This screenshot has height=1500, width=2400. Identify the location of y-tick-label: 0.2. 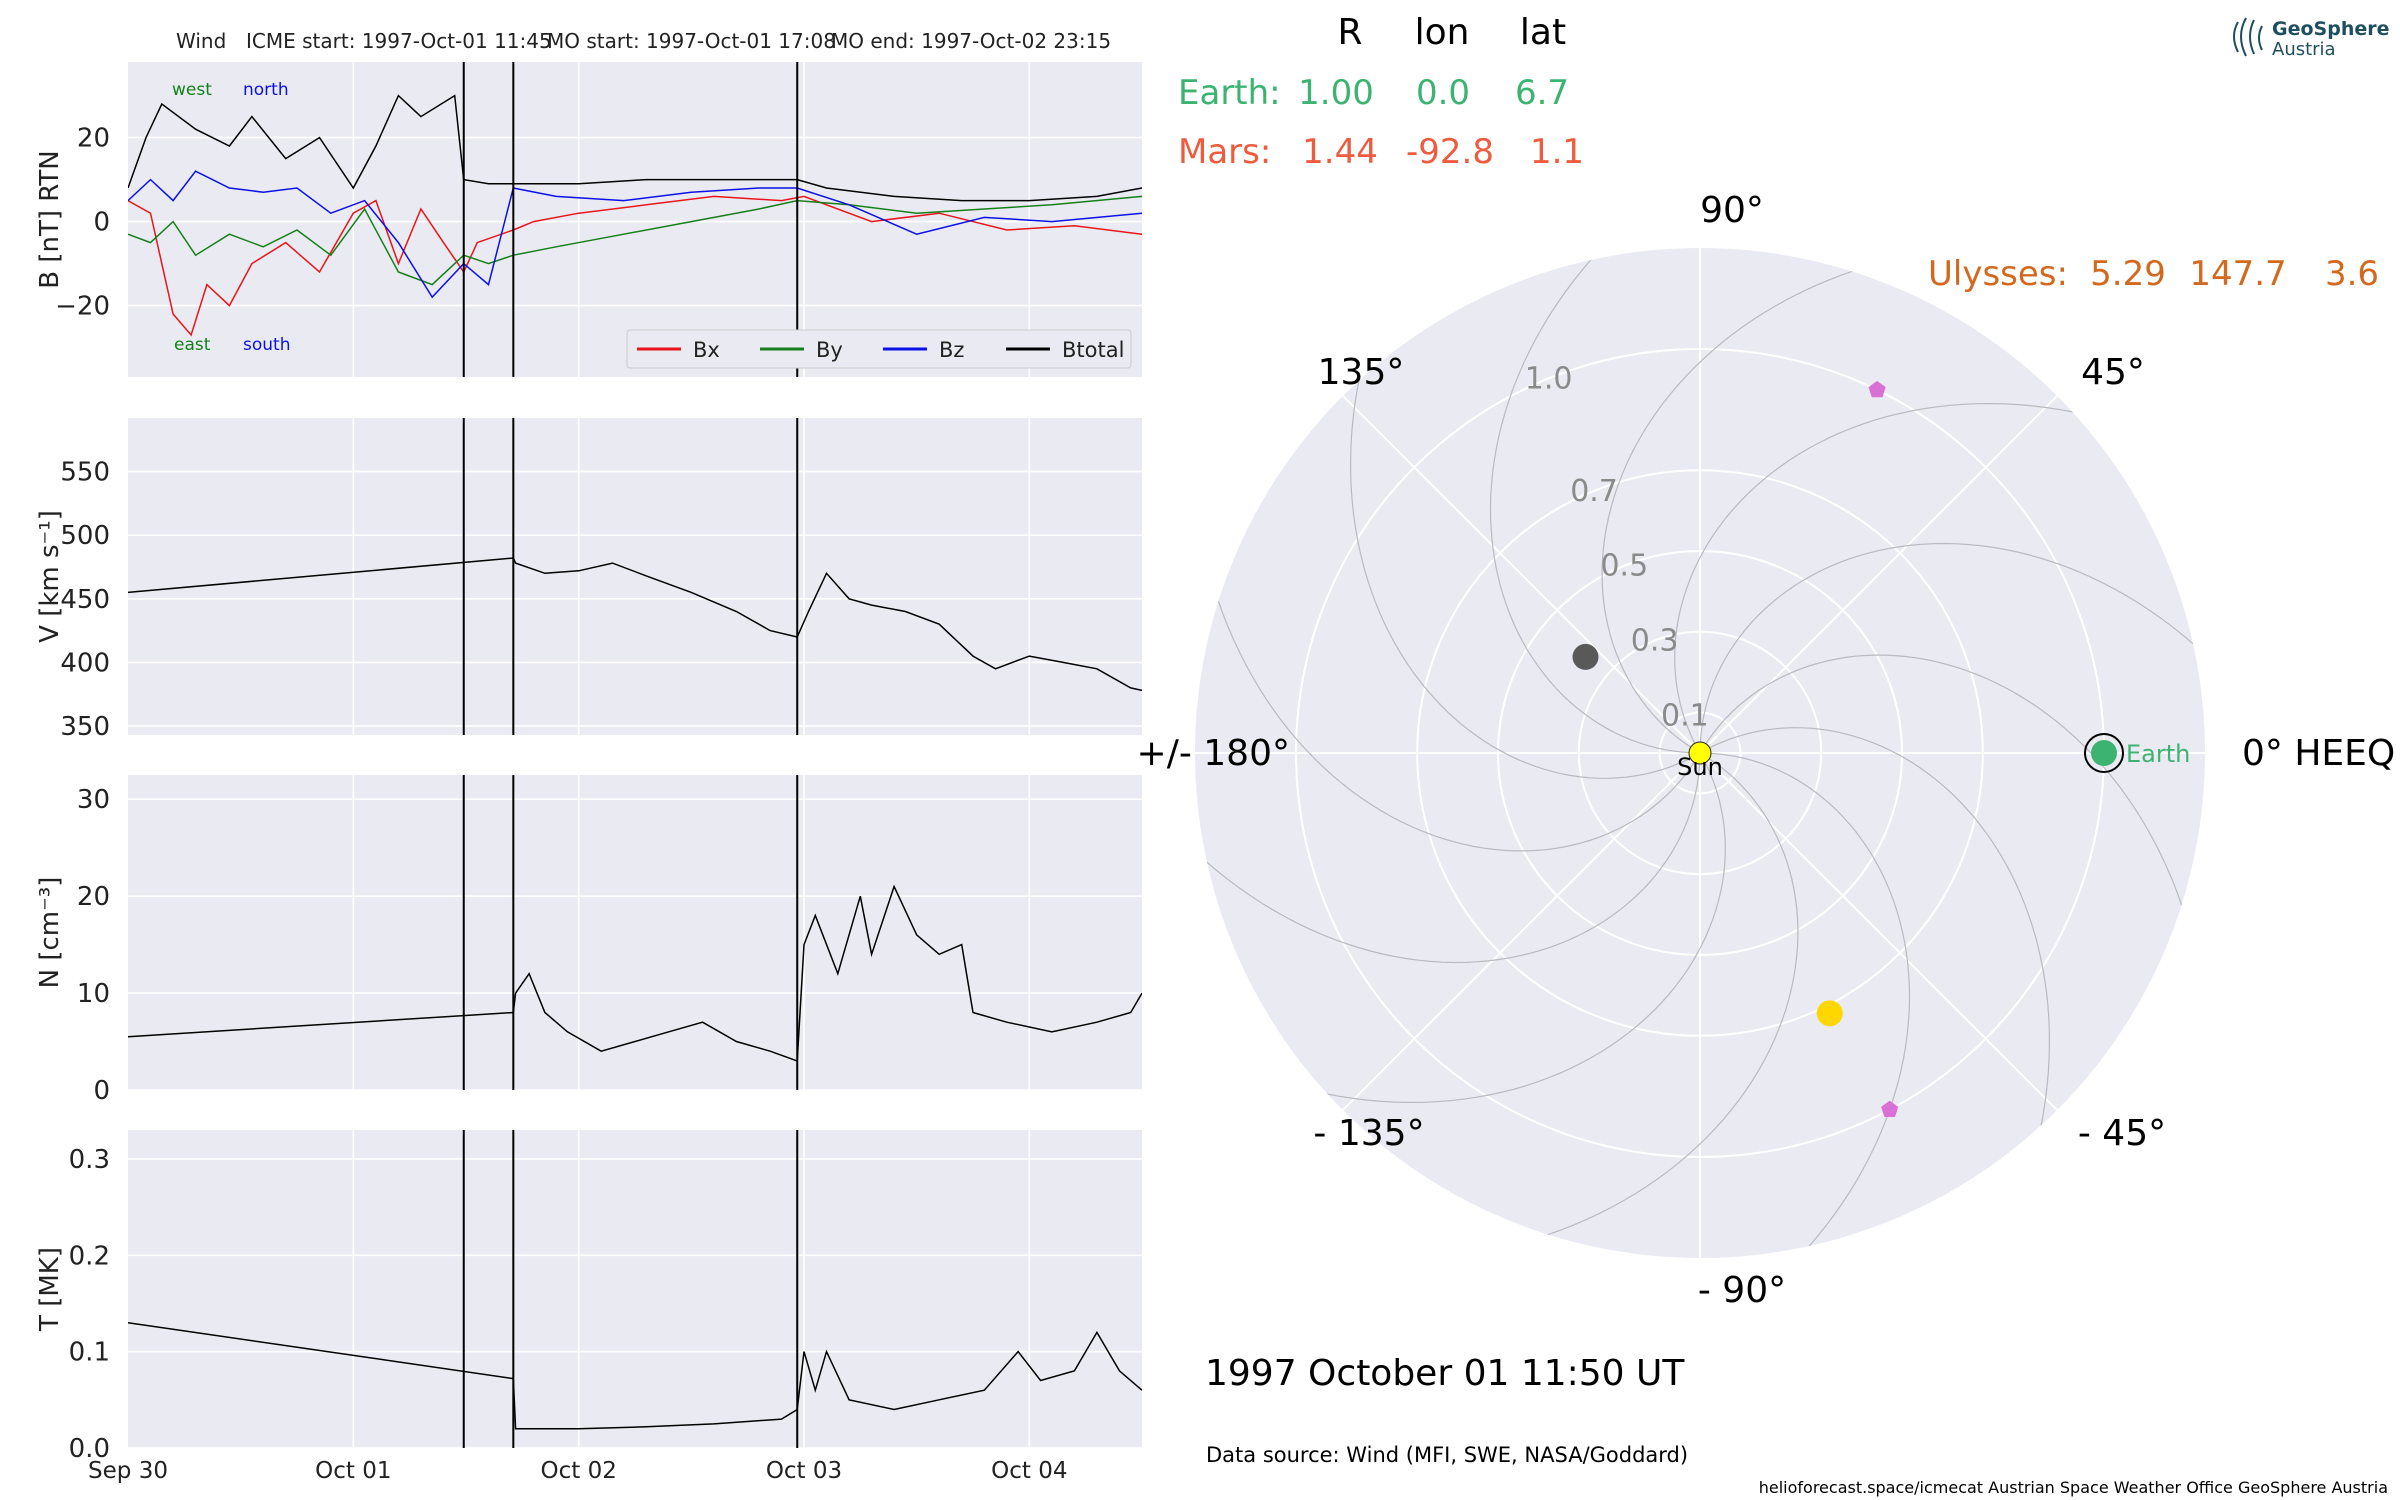
(89, 1256).